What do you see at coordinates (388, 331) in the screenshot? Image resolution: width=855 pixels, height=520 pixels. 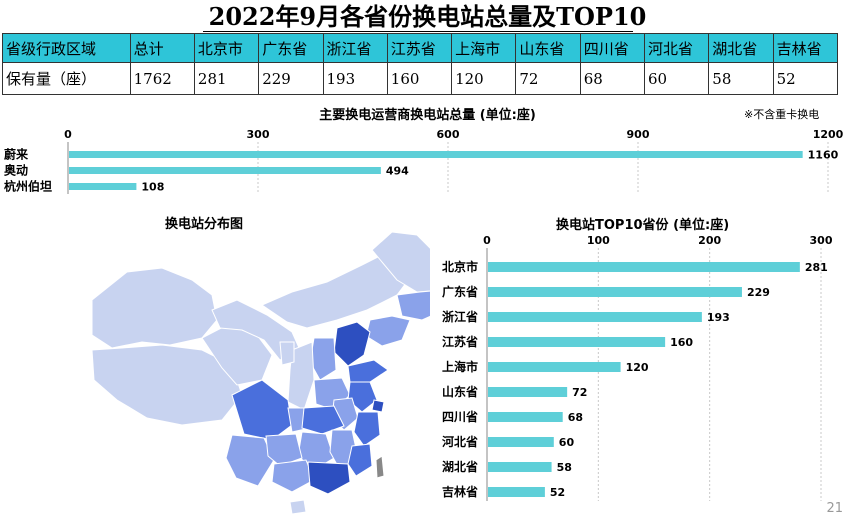 I see `liaoning-region` at bounding box center [388, 331].